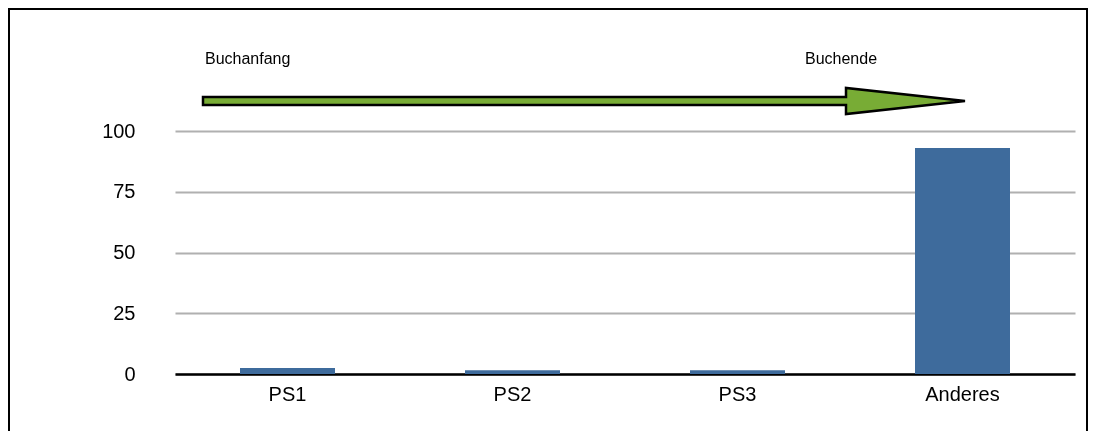 The width and height of the screenshot is (1098, 431). I want to click on y-tick-label: 25, so click(124, 312).